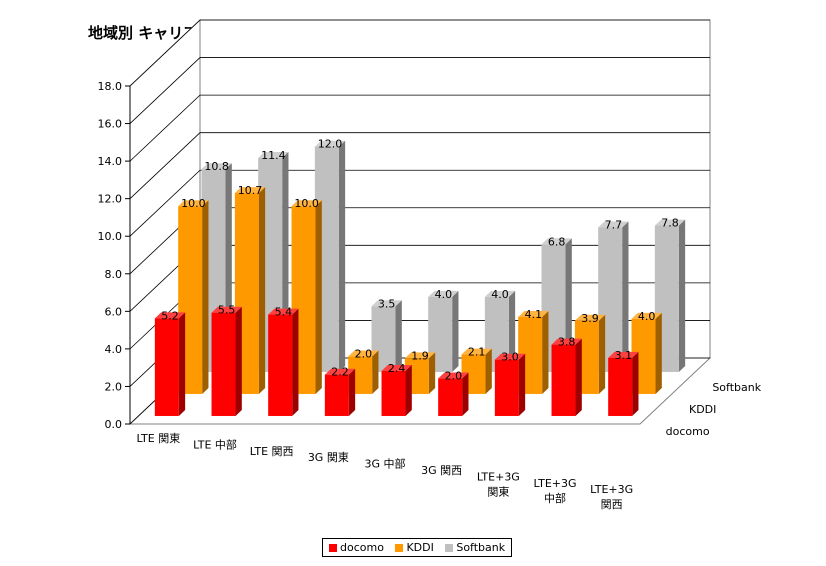 Image resolution: width=826 pixels, height=566 pixels. What do you see at coordinates (110, 161) in the screenshot?
I see `y-tick-label: 14.0` at bounding box center [110, 161].